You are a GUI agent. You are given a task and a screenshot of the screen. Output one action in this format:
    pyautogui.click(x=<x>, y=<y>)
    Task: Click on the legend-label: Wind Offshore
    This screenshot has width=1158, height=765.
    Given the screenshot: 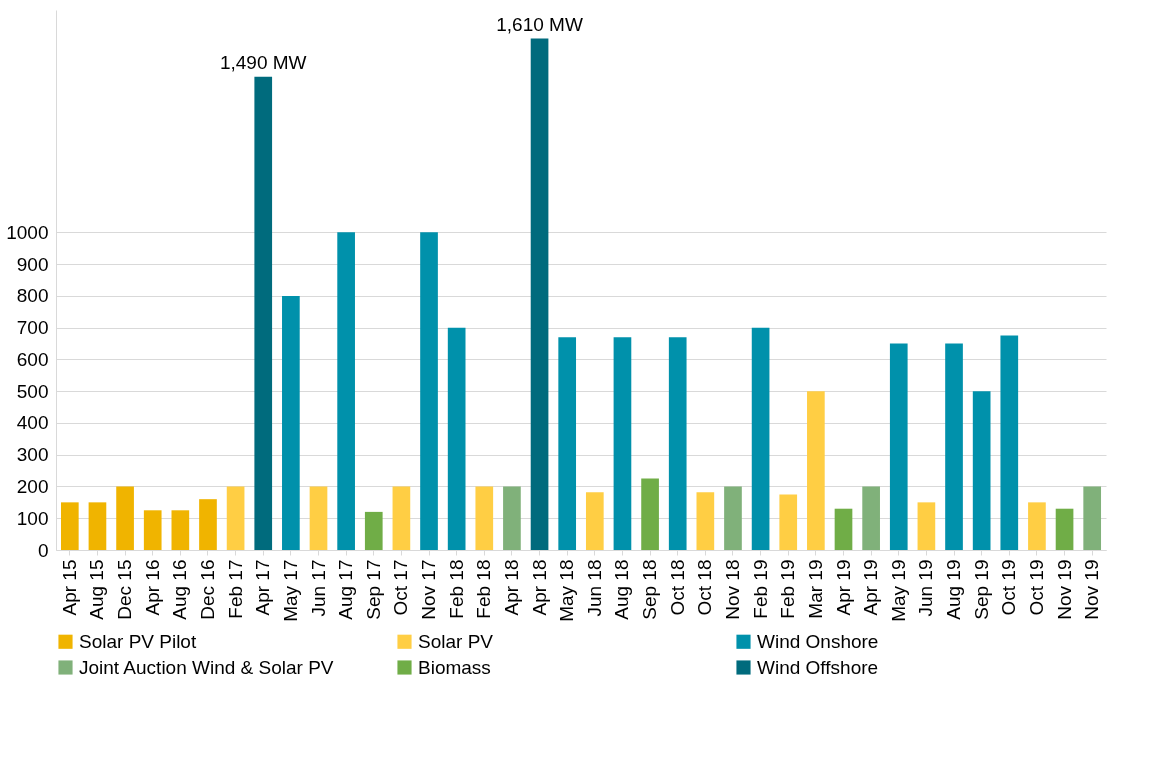 What is the action you would take?
    pyautogui.click(x=818, y=667)
    